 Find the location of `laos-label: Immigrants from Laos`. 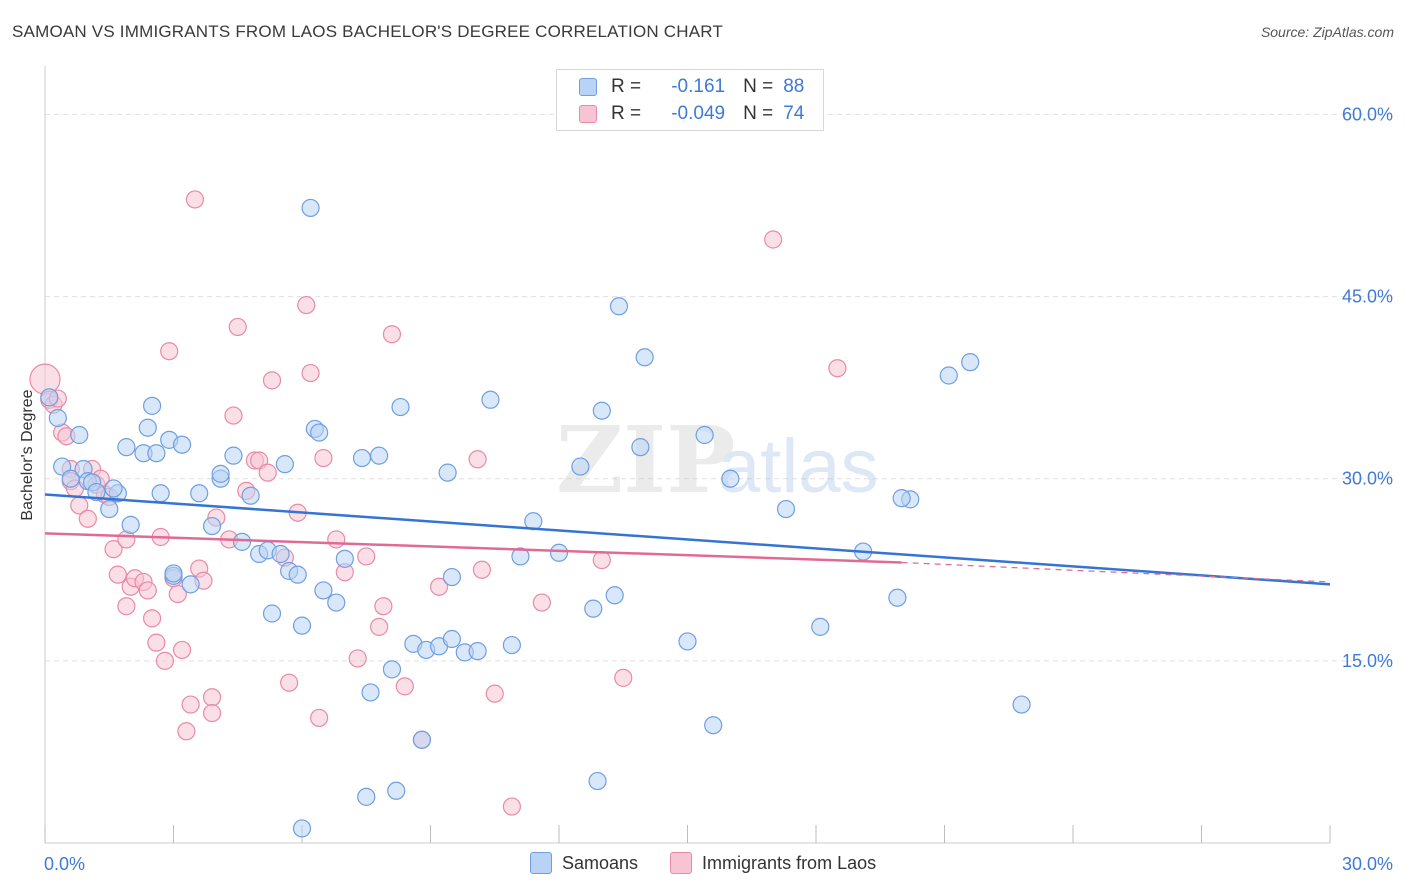

laos-label: Immigrants from Laos is located at coordinates (789, 862).